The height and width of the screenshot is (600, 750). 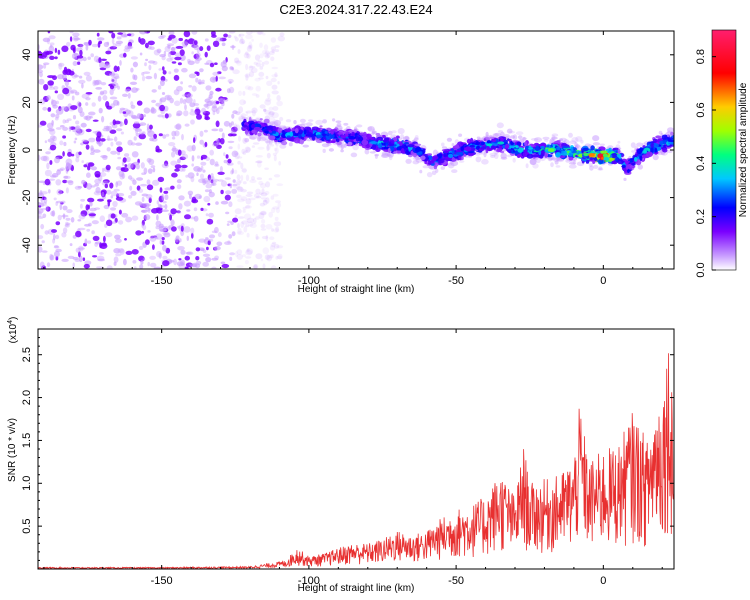 I want to click on snr-x-tick-label: 0, so click(x=603, y=581).